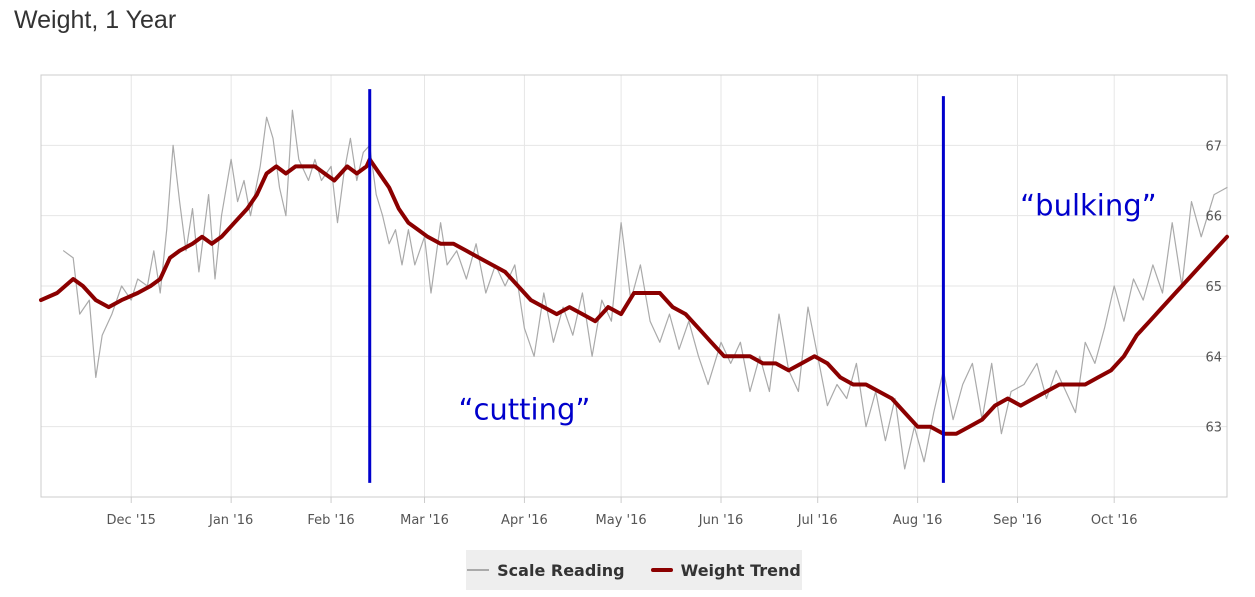 The height and width of the screenshot is (597, 1255). What do you see at coordinates (95, 20) in the screenshot?
I see `page-title: Weight, 1 Year` at bounding box center [95, 20].